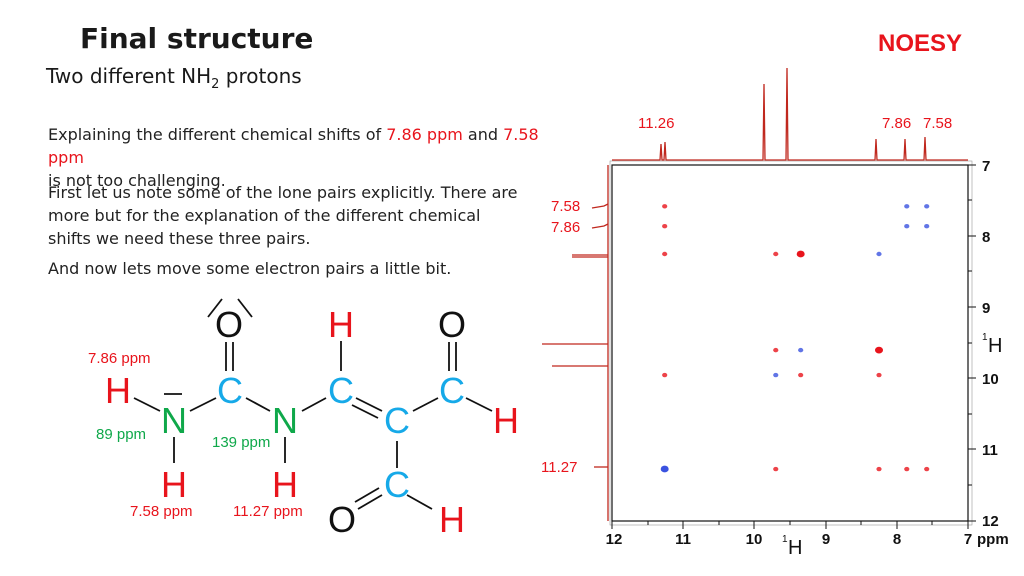 Image resolution: width=1024 pixels, height=576 pixels. I want to click on atom-h-nh2-b: H, so click(174, 484).